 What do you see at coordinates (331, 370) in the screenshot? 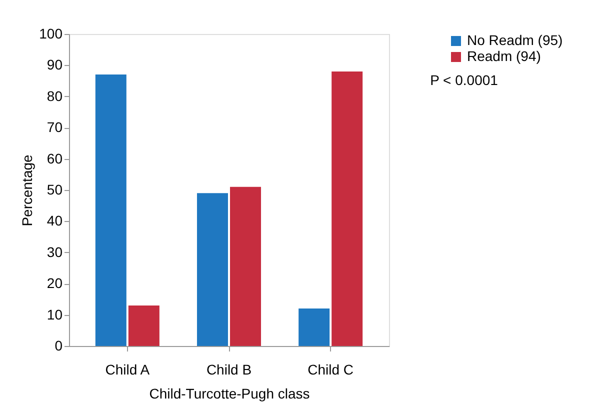
I see `x-tick-label: Child C` at bounding box center [331, 370].